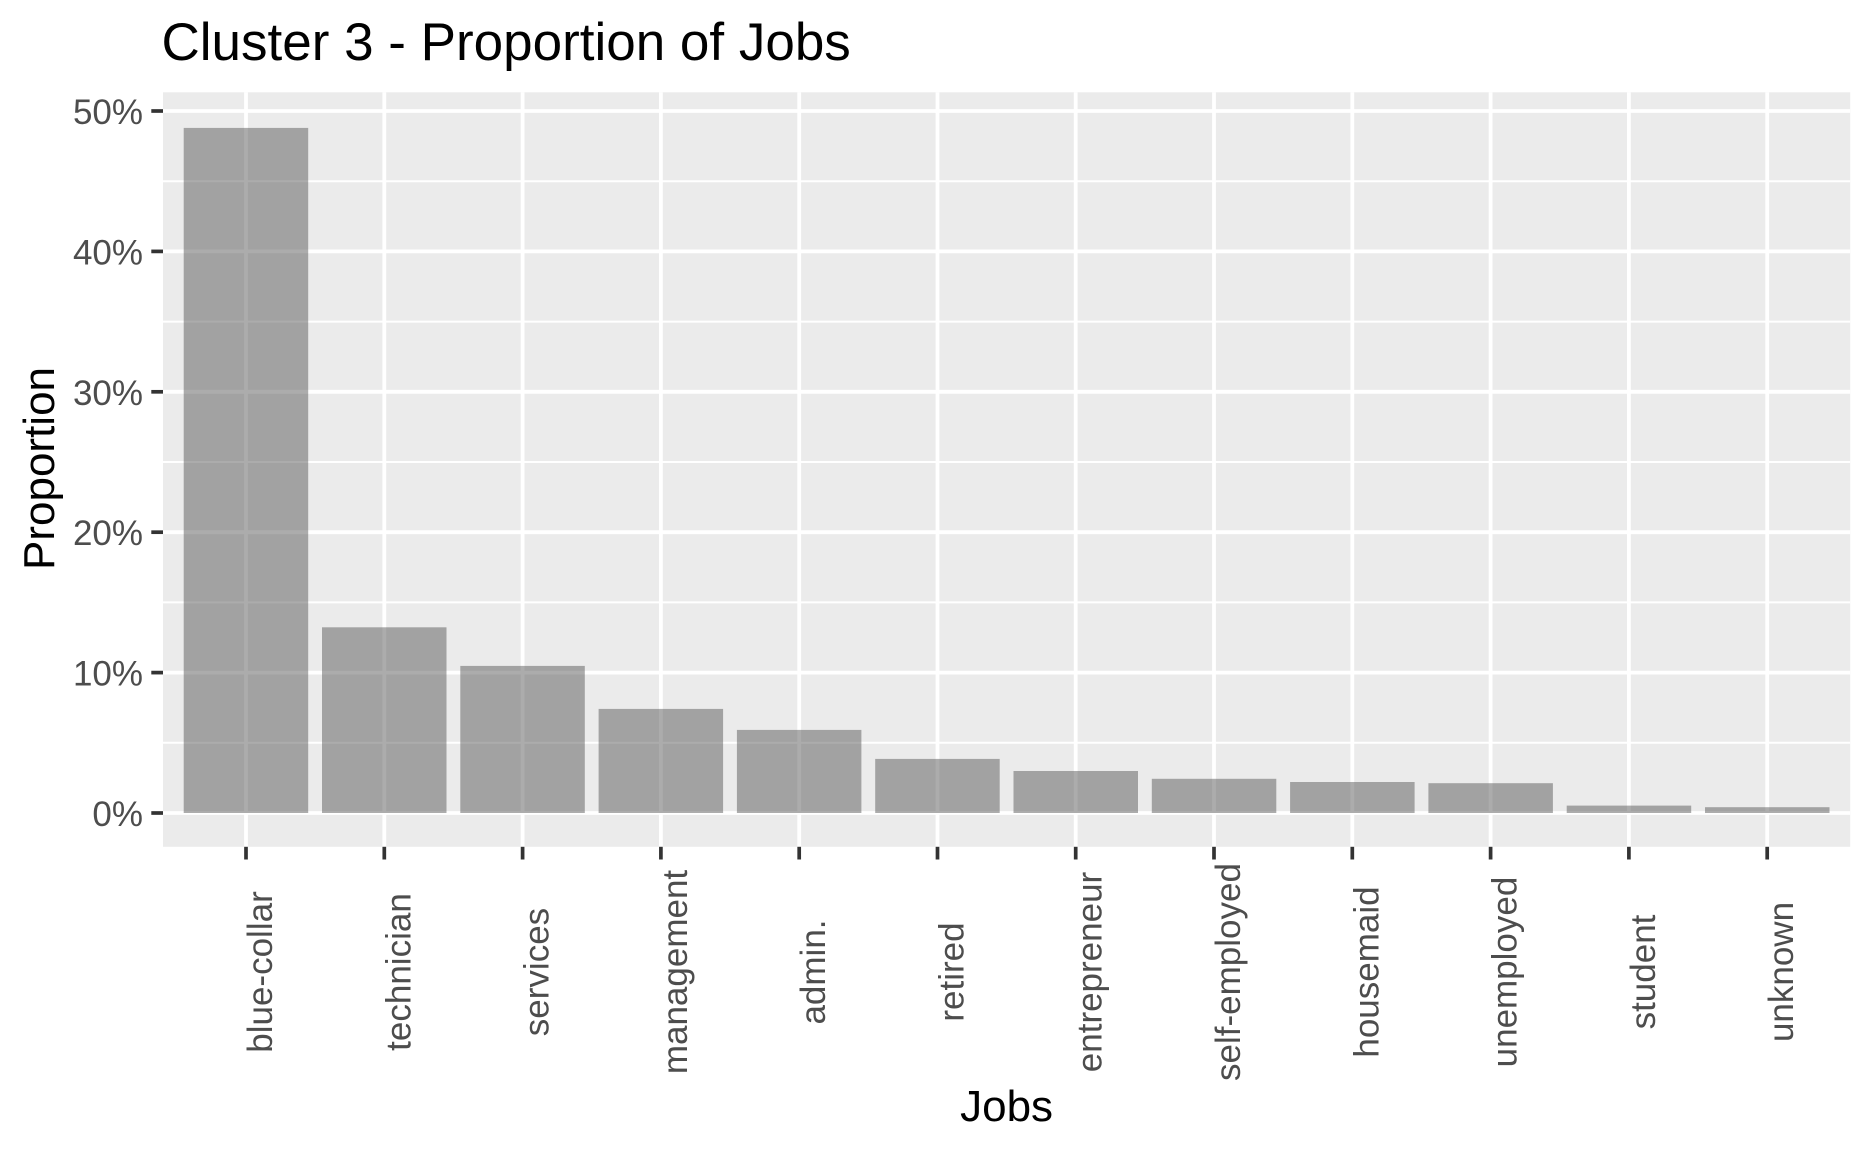 The image size is (1872, 1152). Describe the element at coordinates (952, 971) in the screenshot. I see `svg-text: retired` at that location.